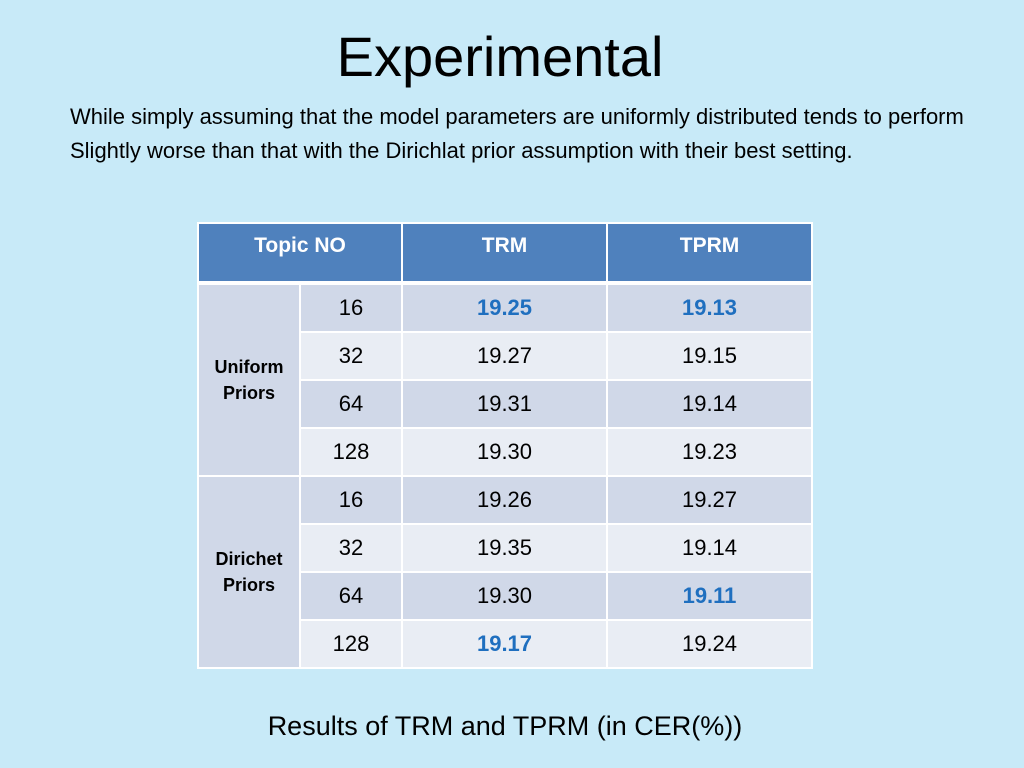 Image resolution: width=1024 pixels, height=768 pixels. I want to click on table-row: 128 19.30 19.23, so click(505, 452).